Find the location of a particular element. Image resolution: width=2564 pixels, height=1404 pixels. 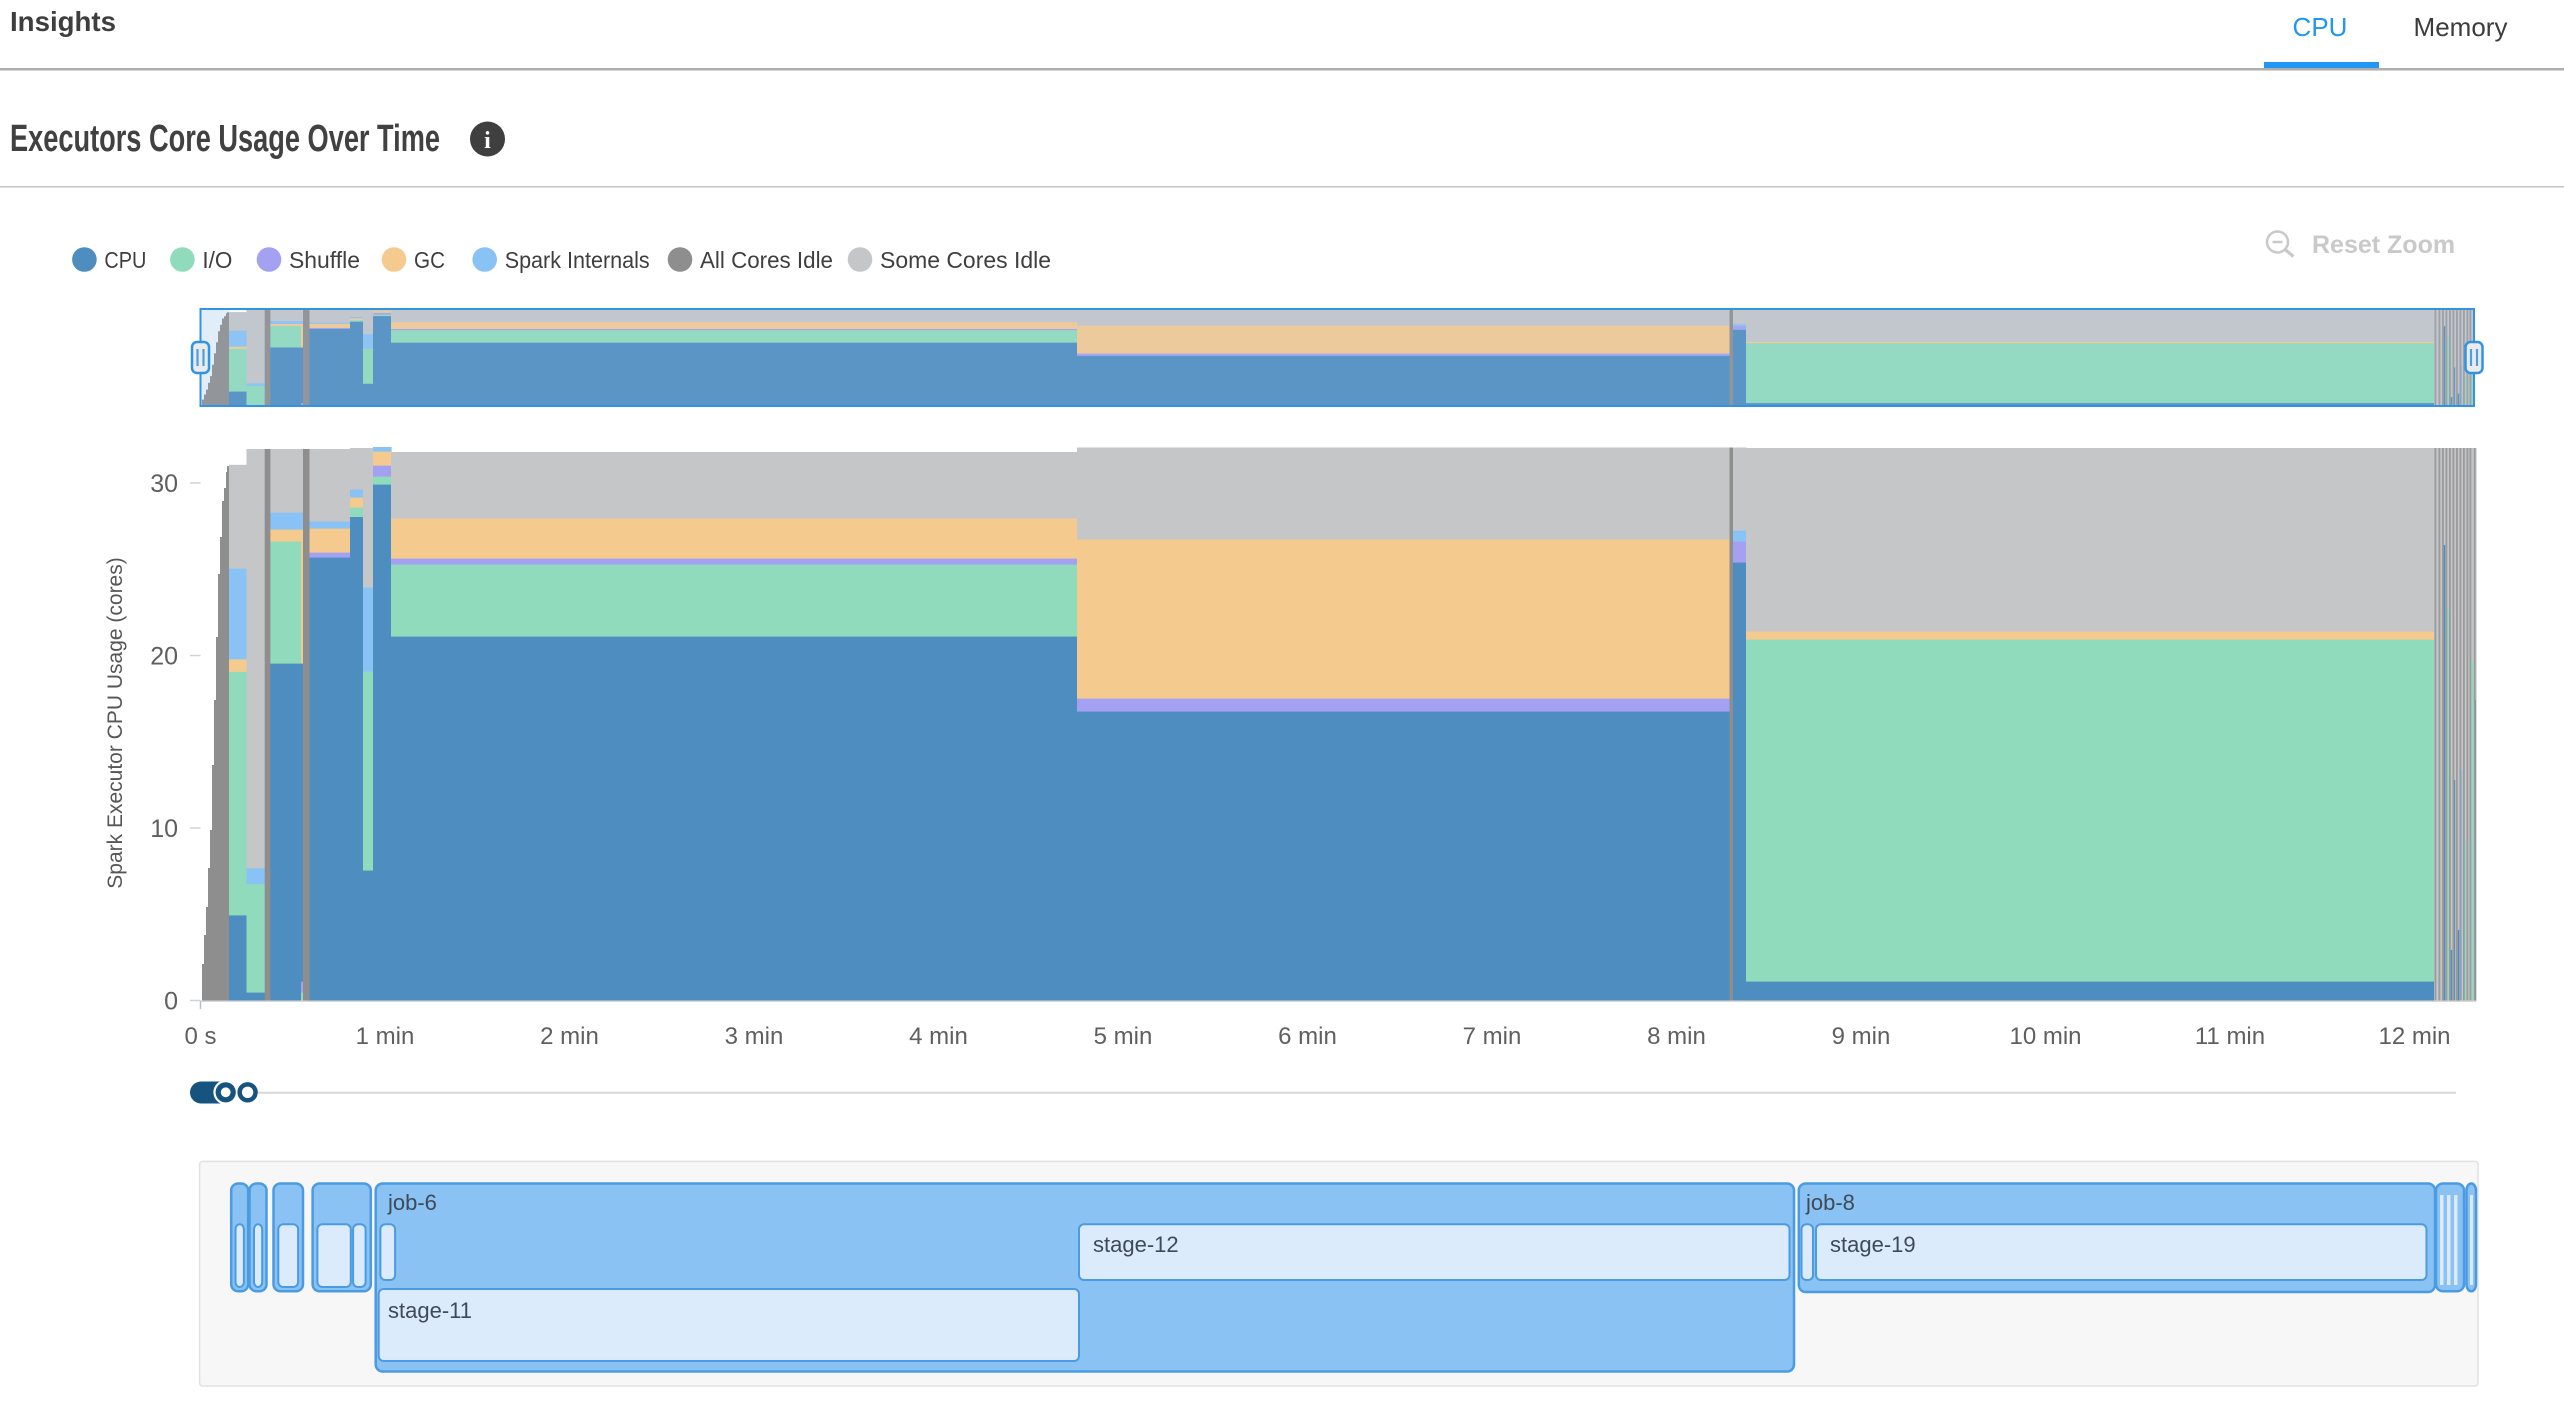

svg-text: job-6 is located at coordinates (412, 1202).